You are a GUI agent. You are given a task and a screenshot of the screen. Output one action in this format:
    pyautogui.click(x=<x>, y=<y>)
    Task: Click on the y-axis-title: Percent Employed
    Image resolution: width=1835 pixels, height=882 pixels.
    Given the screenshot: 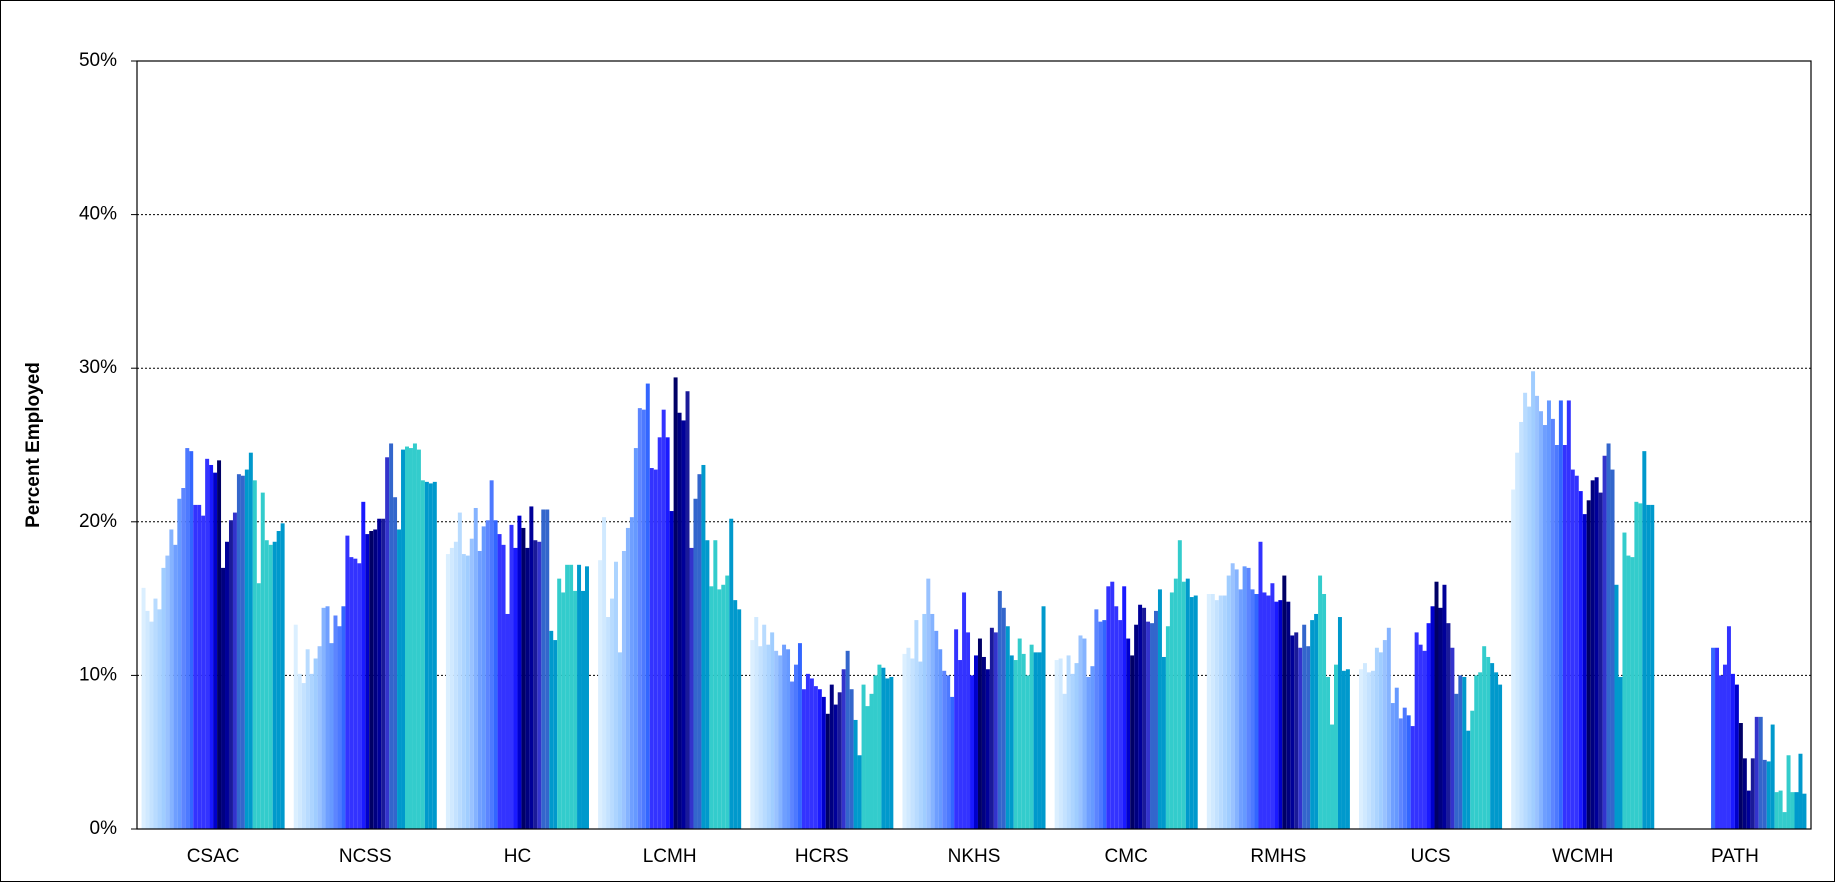 What is the action you would take?
    pyautogui.click(x=33, y=445)
    